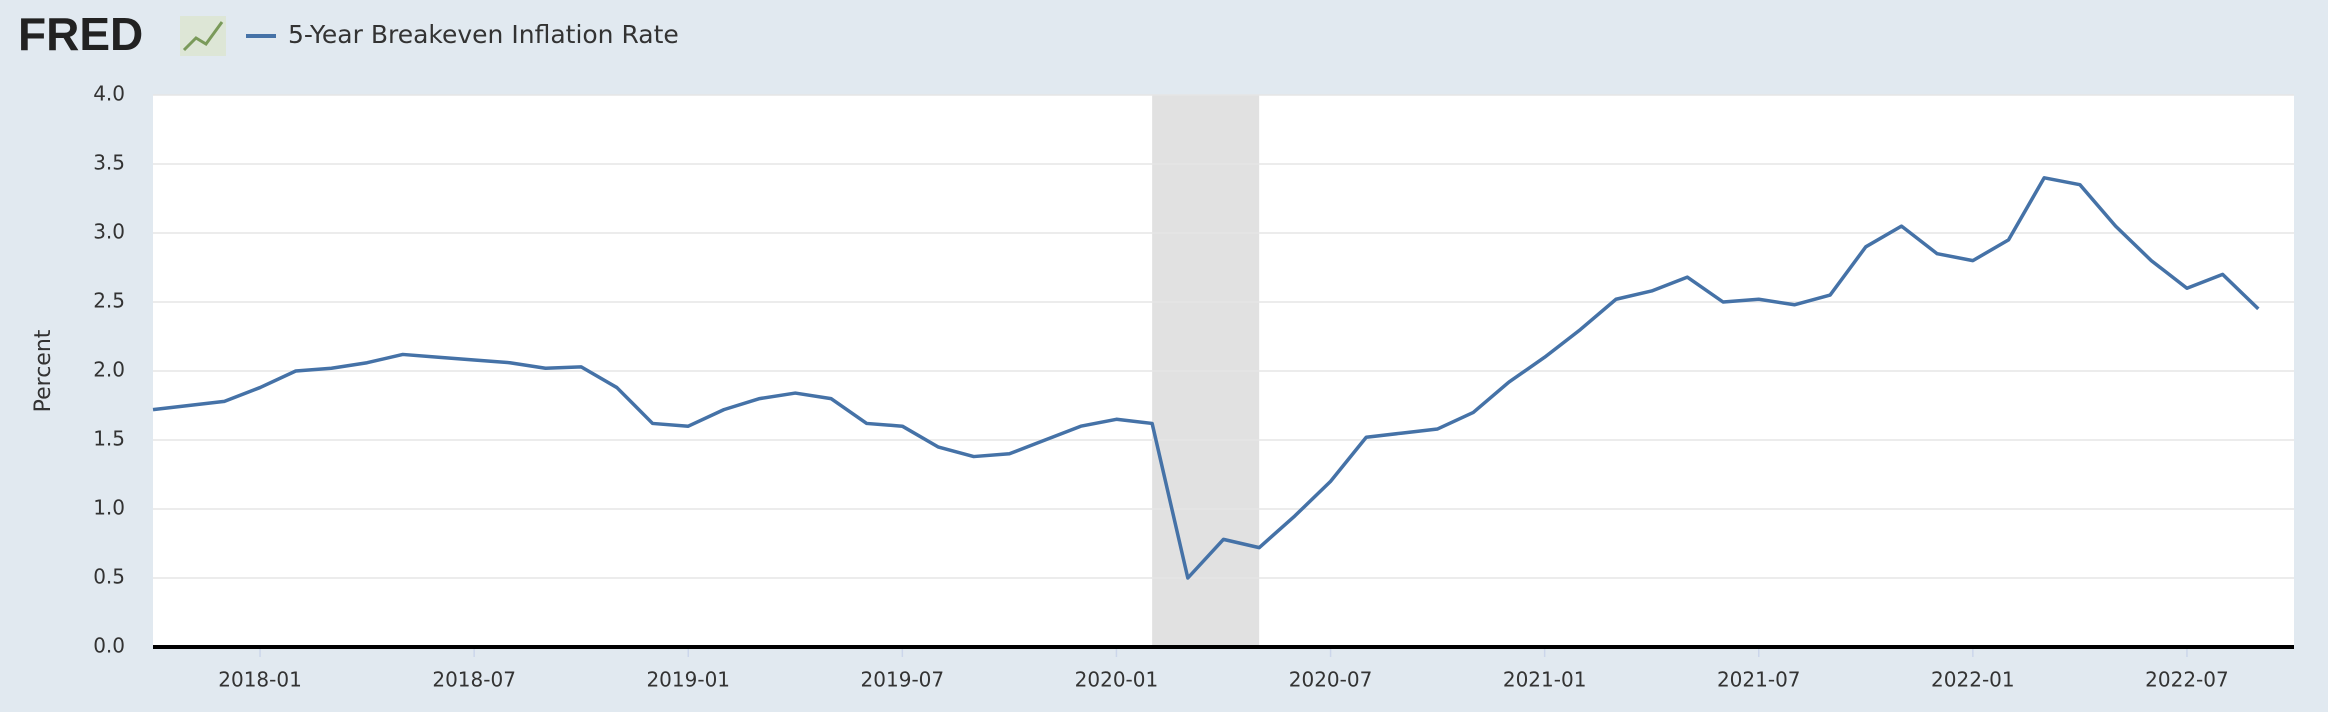 The image size is (2328, 712). Describe the element at coordinates (109, 94) in the screenshot. I see `y-tick-label: 4.0` at that location.